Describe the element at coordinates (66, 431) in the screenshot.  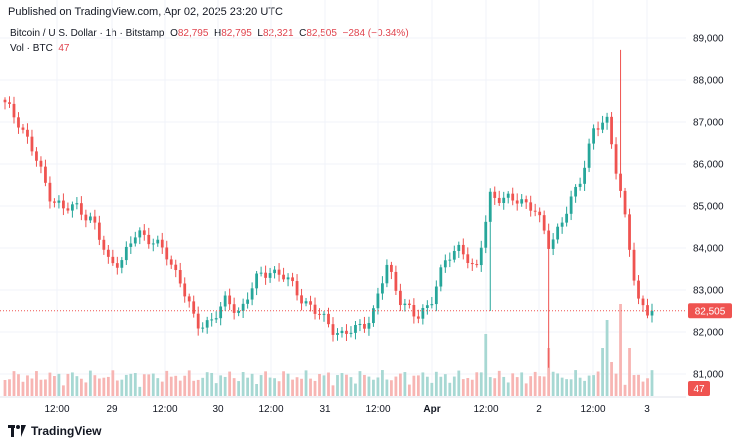
I see `brand-label: TradingView` at that location.